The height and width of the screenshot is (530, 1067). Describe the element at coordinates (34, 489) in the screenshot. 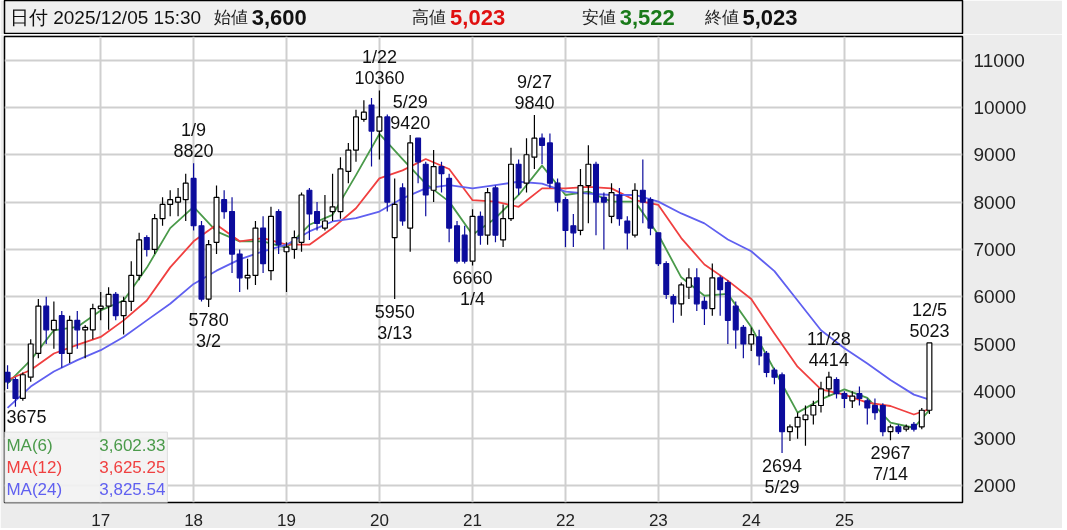

I see `text: MA(24)` at that location.